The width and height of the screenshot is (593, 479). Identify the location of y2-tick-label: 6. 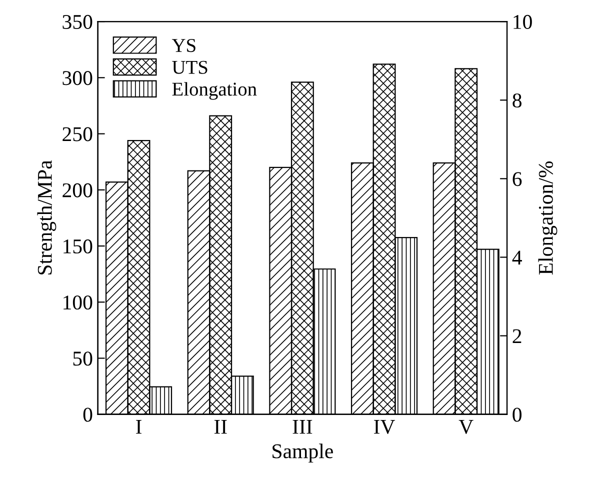
(517, 179).